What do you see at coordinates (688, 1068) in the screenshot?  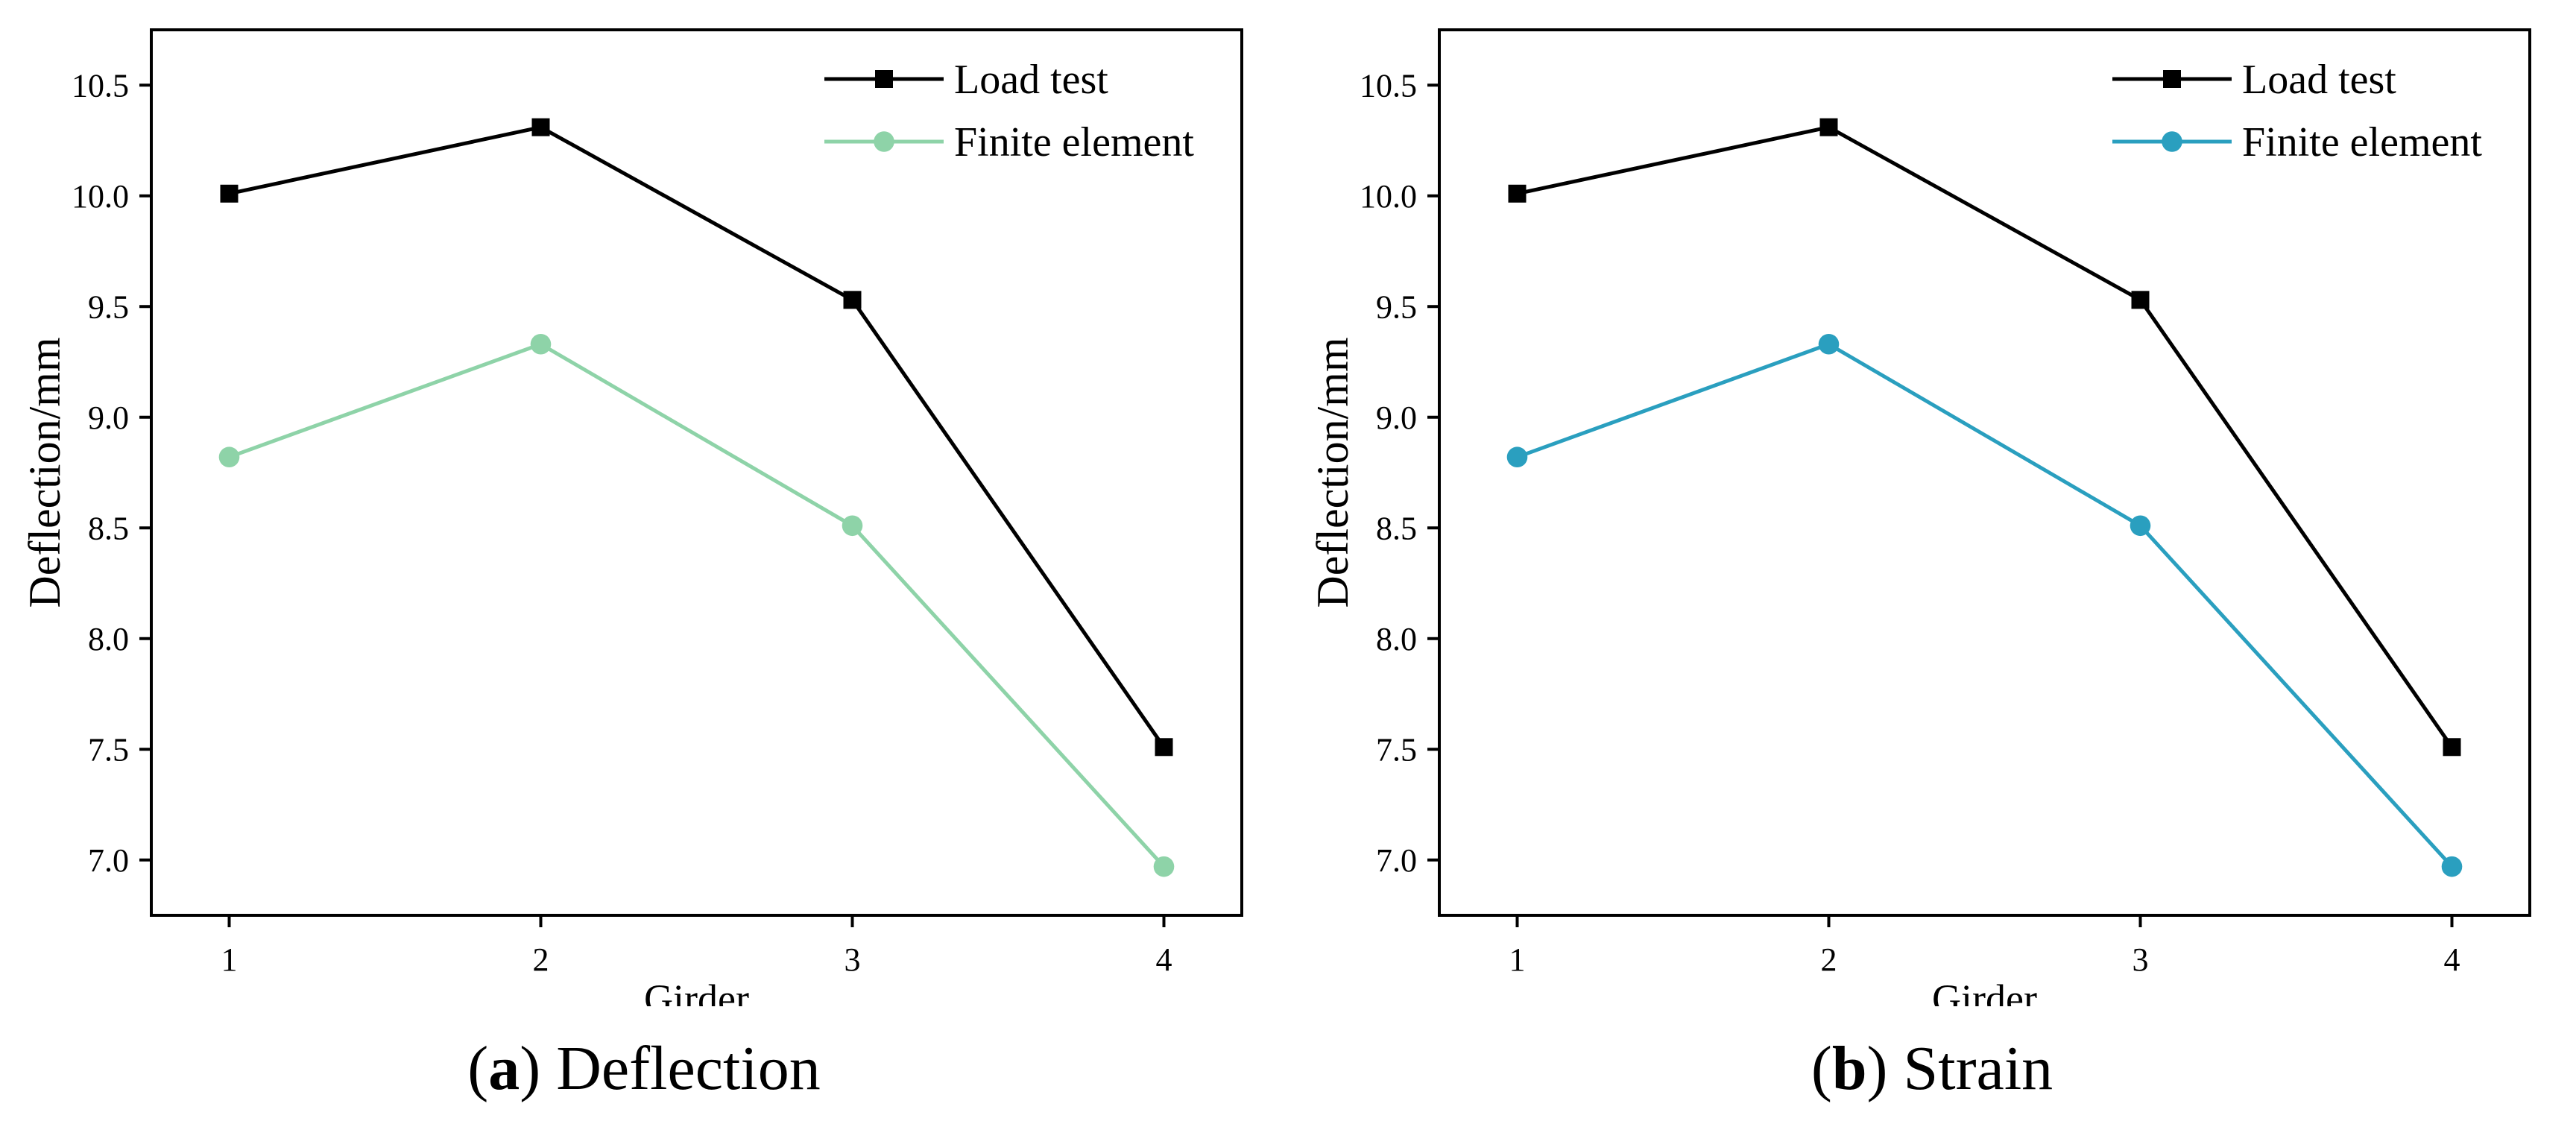 I see `caption-text: Deflection` at bounding box center [688, 1068].